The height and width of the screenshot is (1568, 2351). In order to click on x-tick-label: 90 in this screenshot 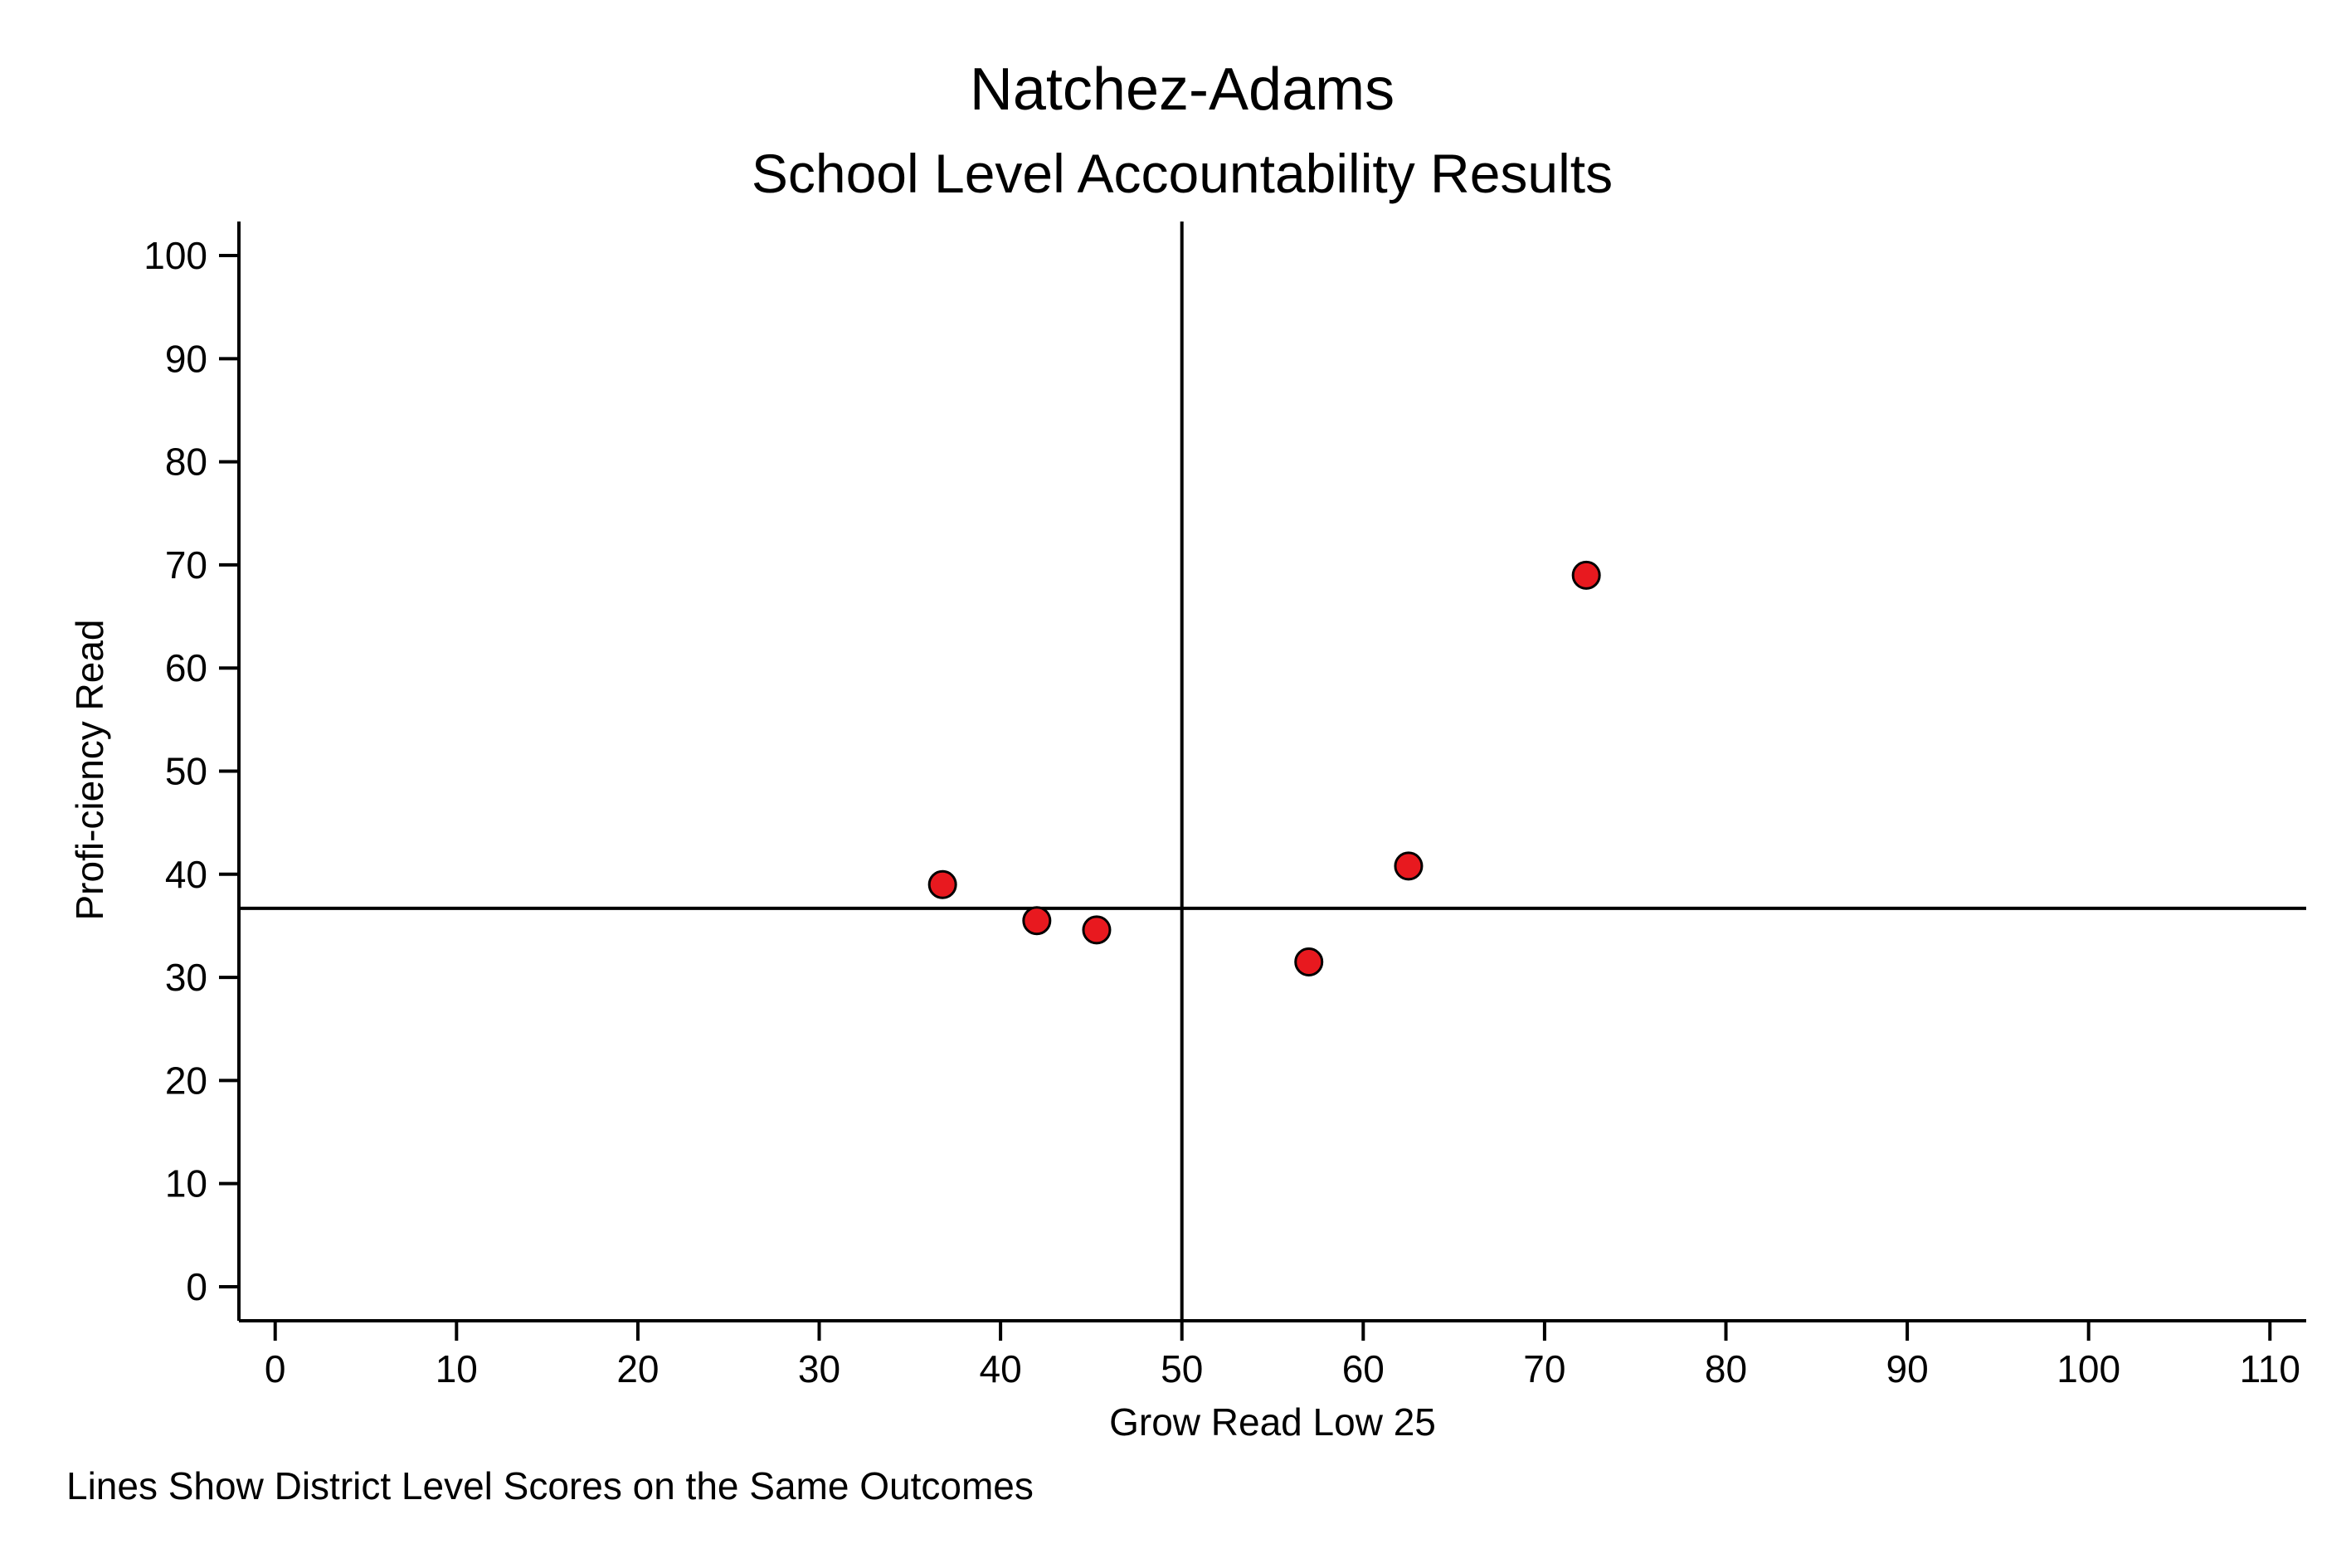, I will do `click(1907, 1368)`.